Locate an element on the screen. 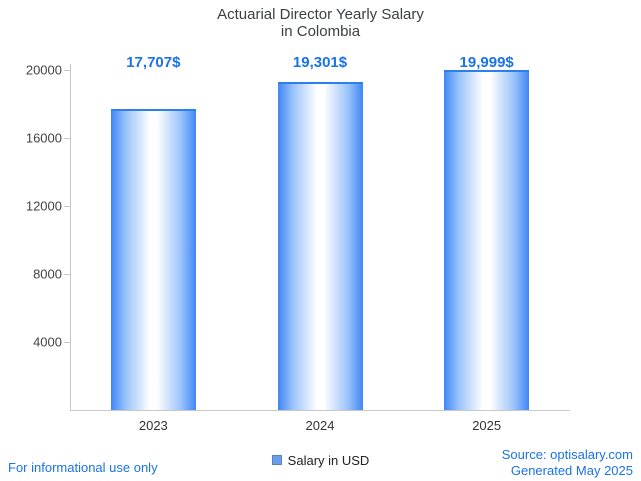 Image resolution: width=641 pixels, height=481 pixels. y-axis-tick-label: 4000 is located at coordinates (47, 342).